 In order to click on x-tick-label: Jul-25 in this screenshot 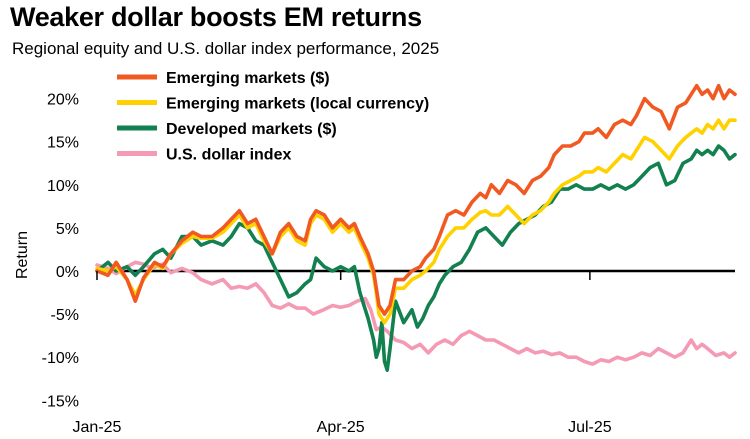, I will do `click(590, 427)`.